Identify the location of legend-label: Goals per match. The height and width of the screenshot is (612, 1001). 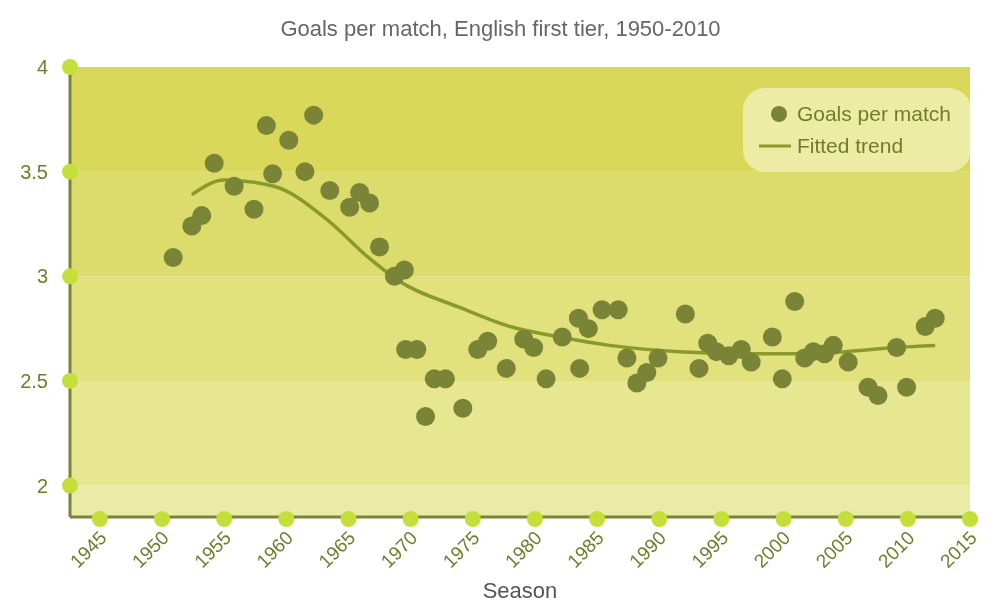
(873, 114).